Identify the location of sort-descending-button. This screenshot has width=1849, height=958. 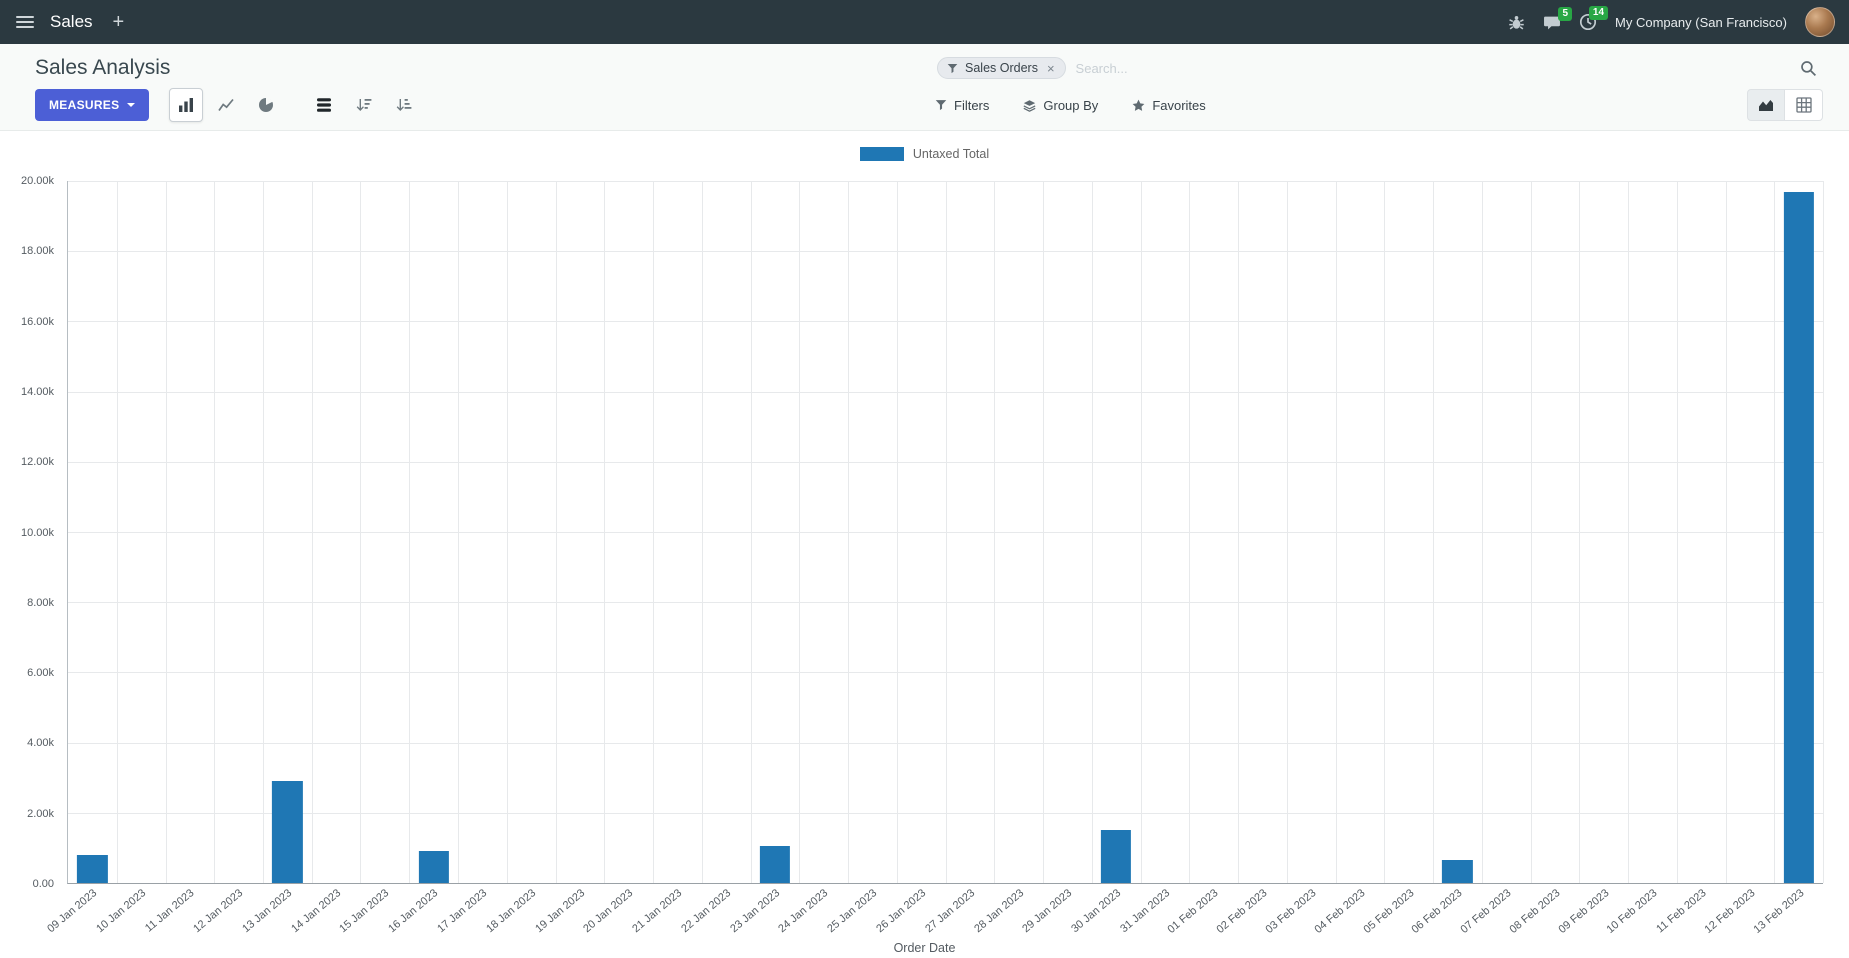
(364, 105).